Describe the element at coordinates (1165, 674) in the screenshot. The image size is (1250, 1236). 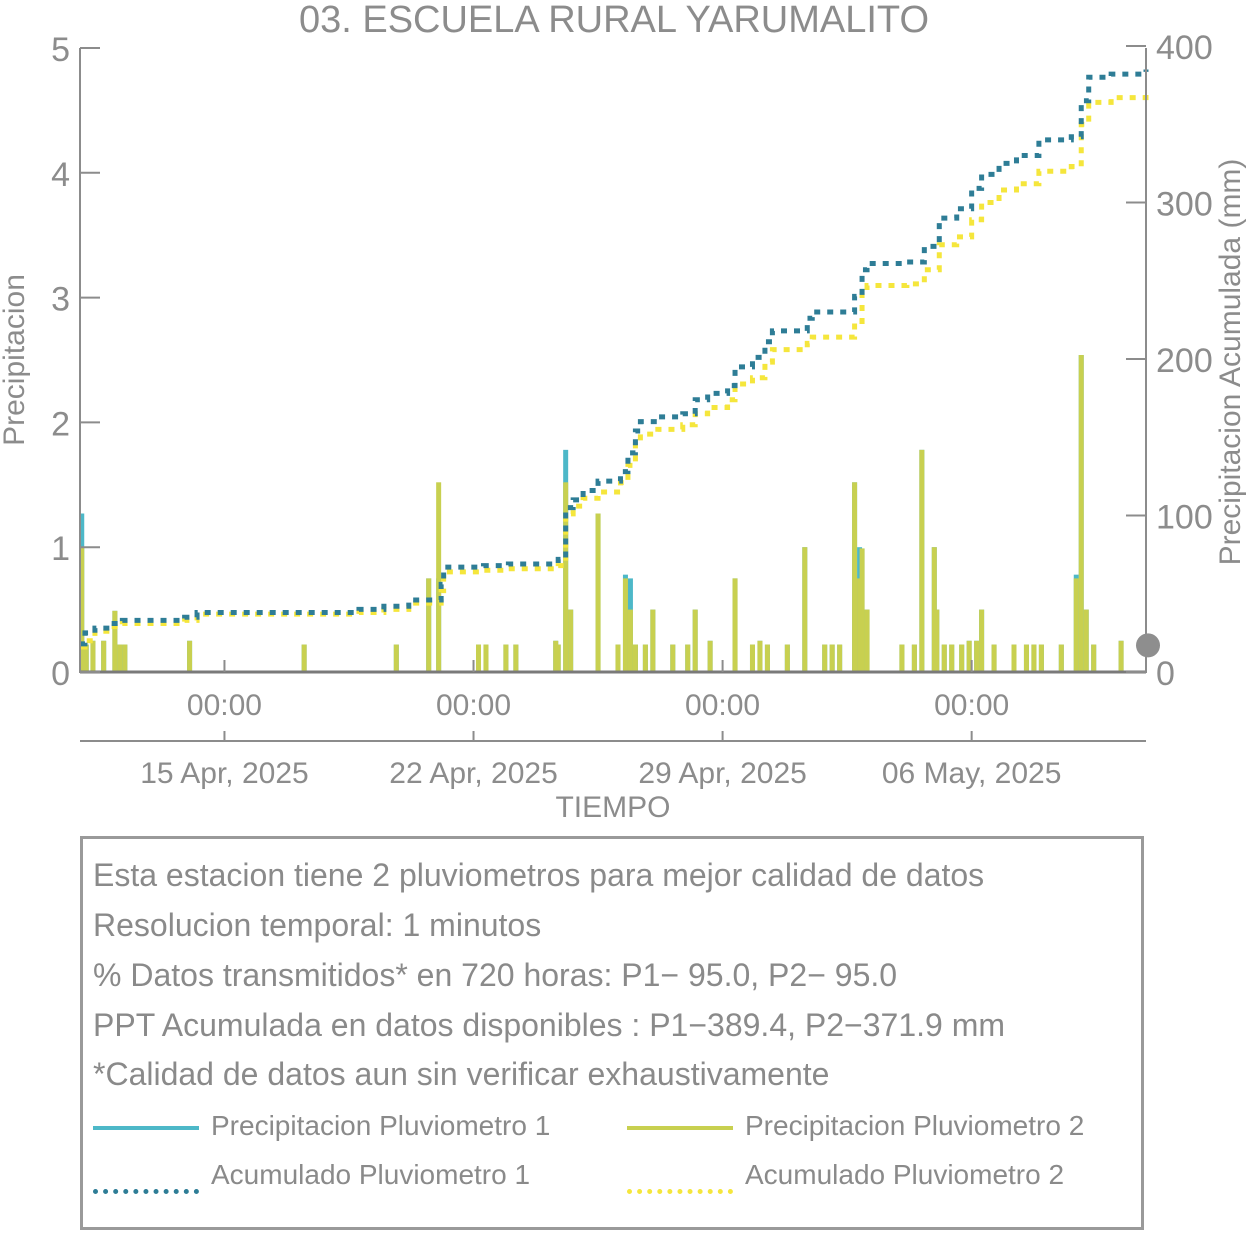
I see `right-tick-label: 0` at that location.